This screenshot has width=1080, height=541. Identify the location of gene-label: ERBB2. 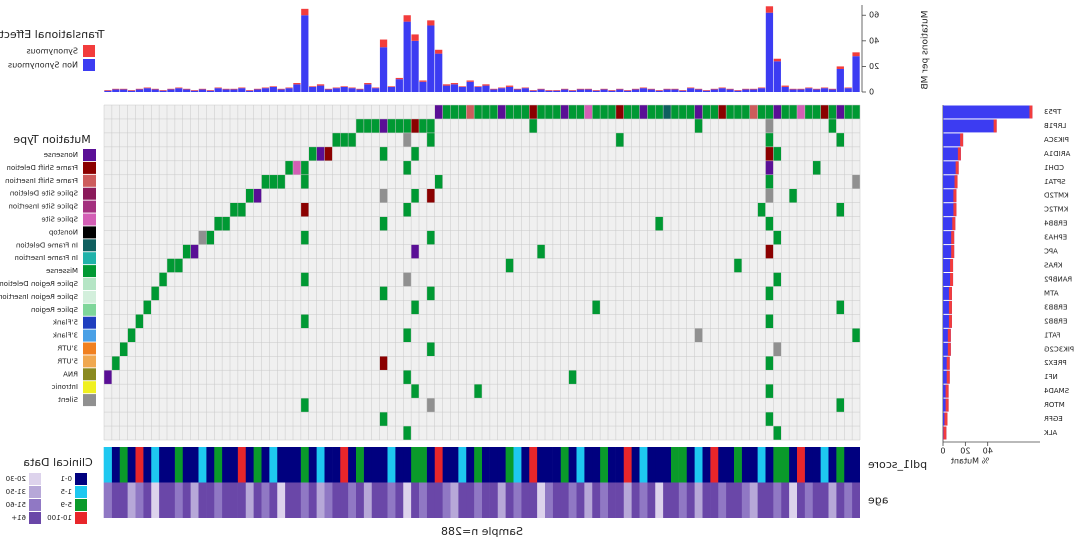
(1055, 321).